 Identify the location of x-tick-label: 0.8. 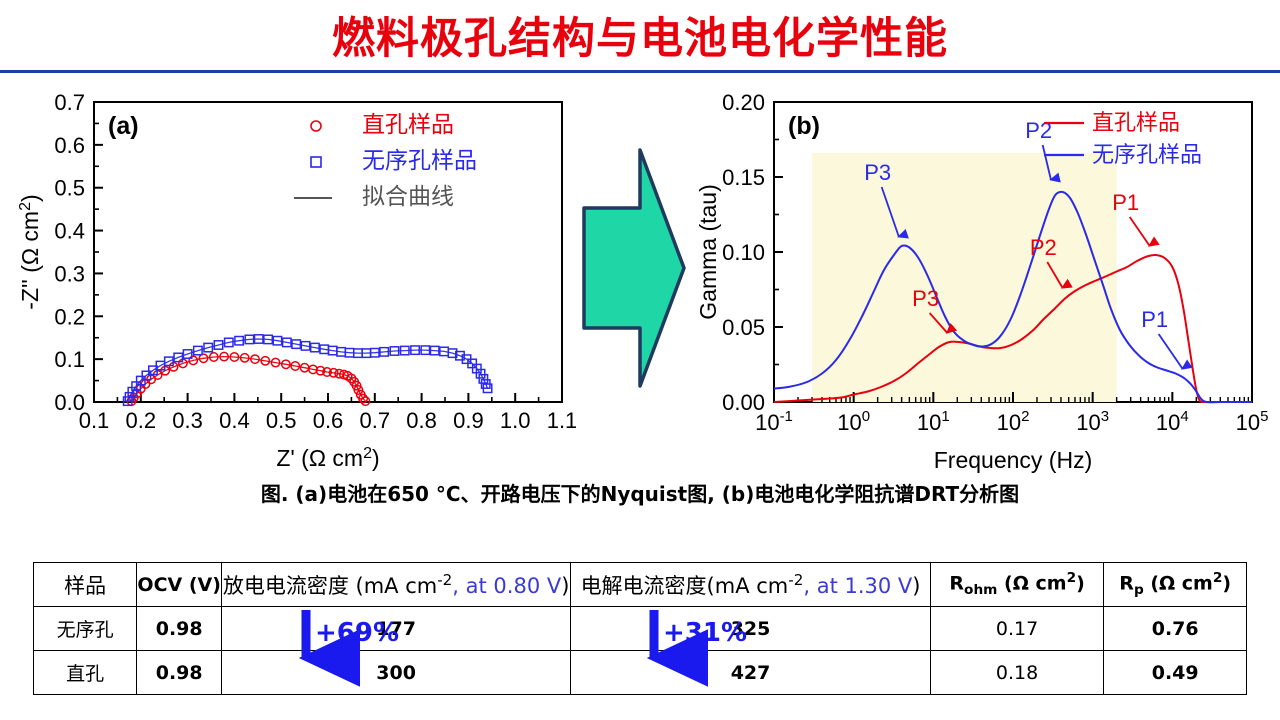
(421, 420).